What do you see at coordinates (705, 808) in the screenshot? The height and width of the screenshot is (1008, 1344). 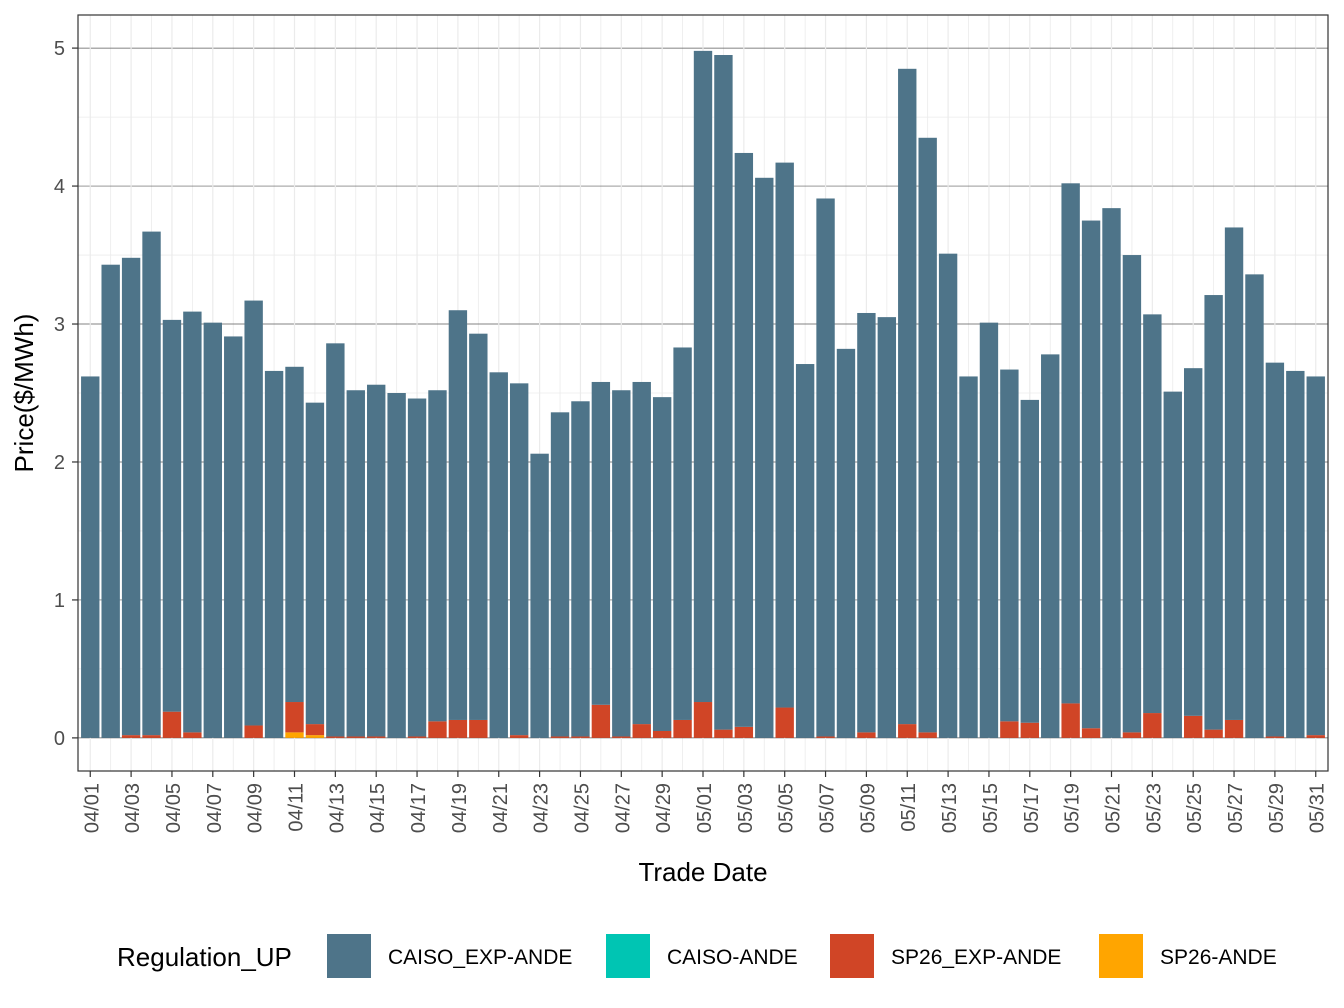 I see `x-tick-label: 05/01` at bounding box center [705, 808].